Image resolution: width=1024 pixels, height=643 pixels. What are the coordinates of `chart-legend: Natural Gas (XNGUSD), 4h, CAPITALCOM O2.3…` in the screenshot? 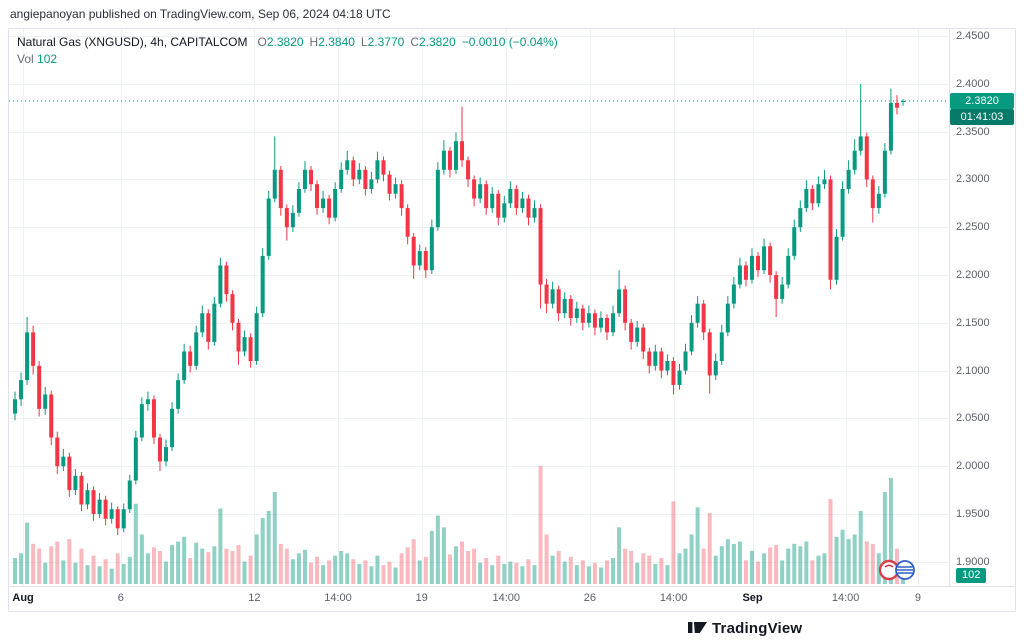 It's located at (287, 51).